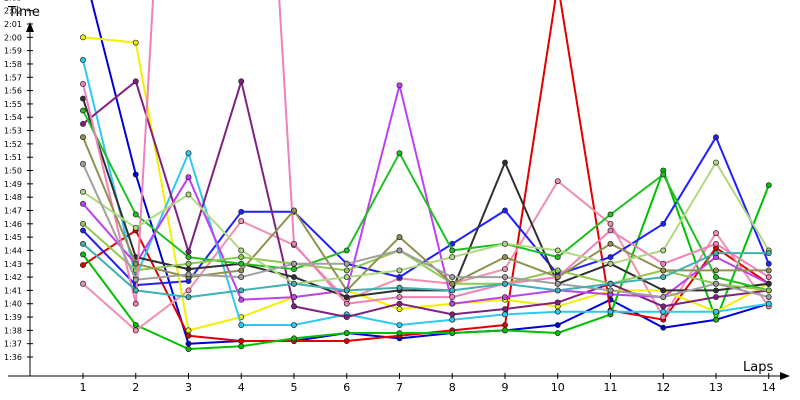  I want to click on y-axis-title: Time, so click(23, 12).